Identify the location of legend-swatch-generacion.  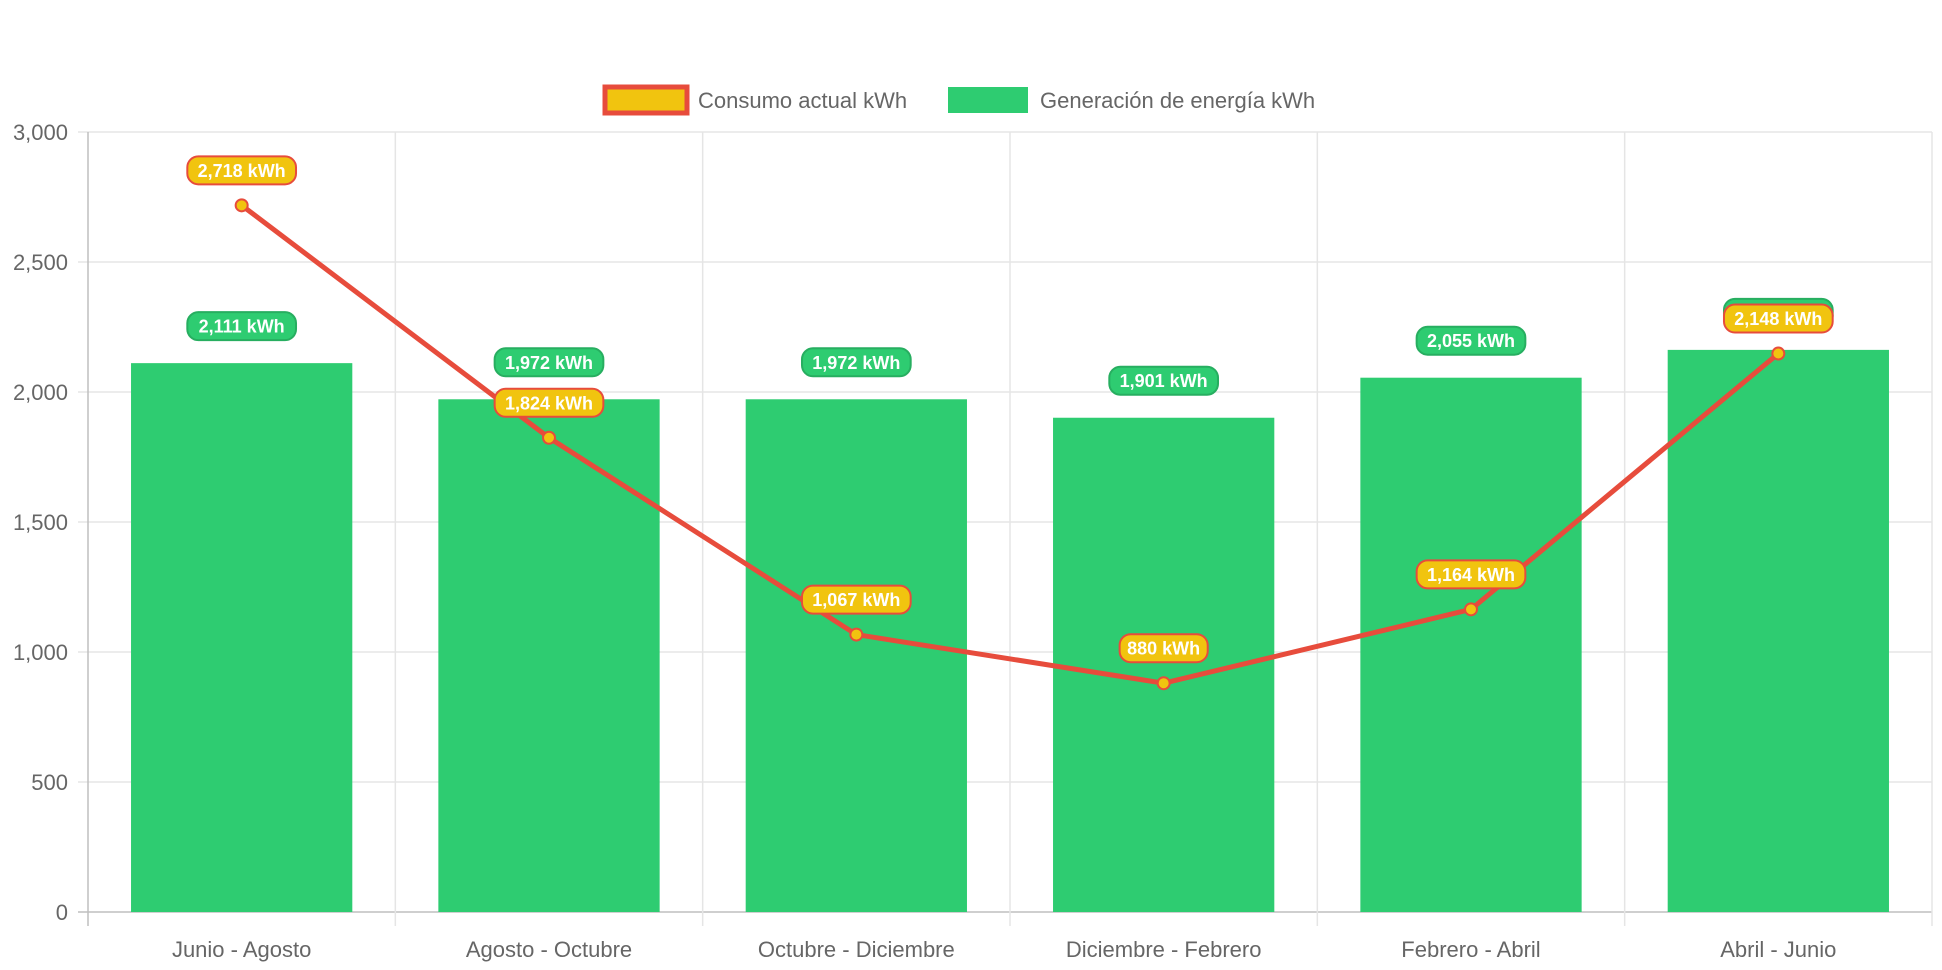
(988, 100).